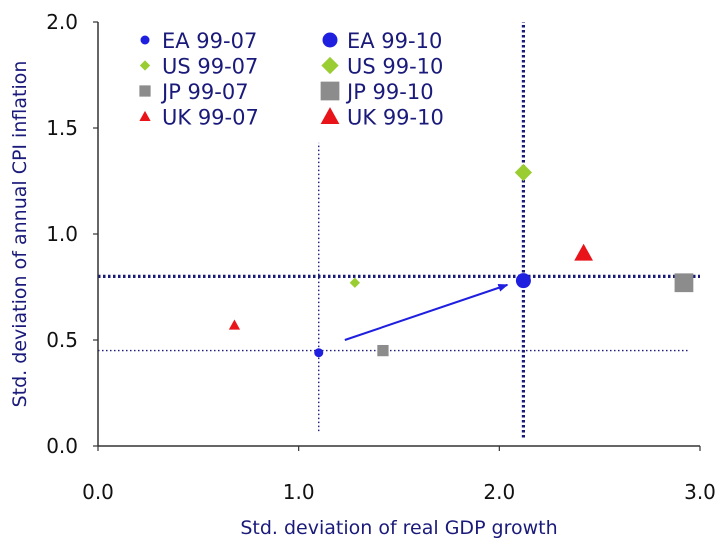 The width and height of the screenshot is (720, 550). Describe the element at coordinates (62, 234) in the screenshot. I see `y-tick-label: 1.0` at that location.